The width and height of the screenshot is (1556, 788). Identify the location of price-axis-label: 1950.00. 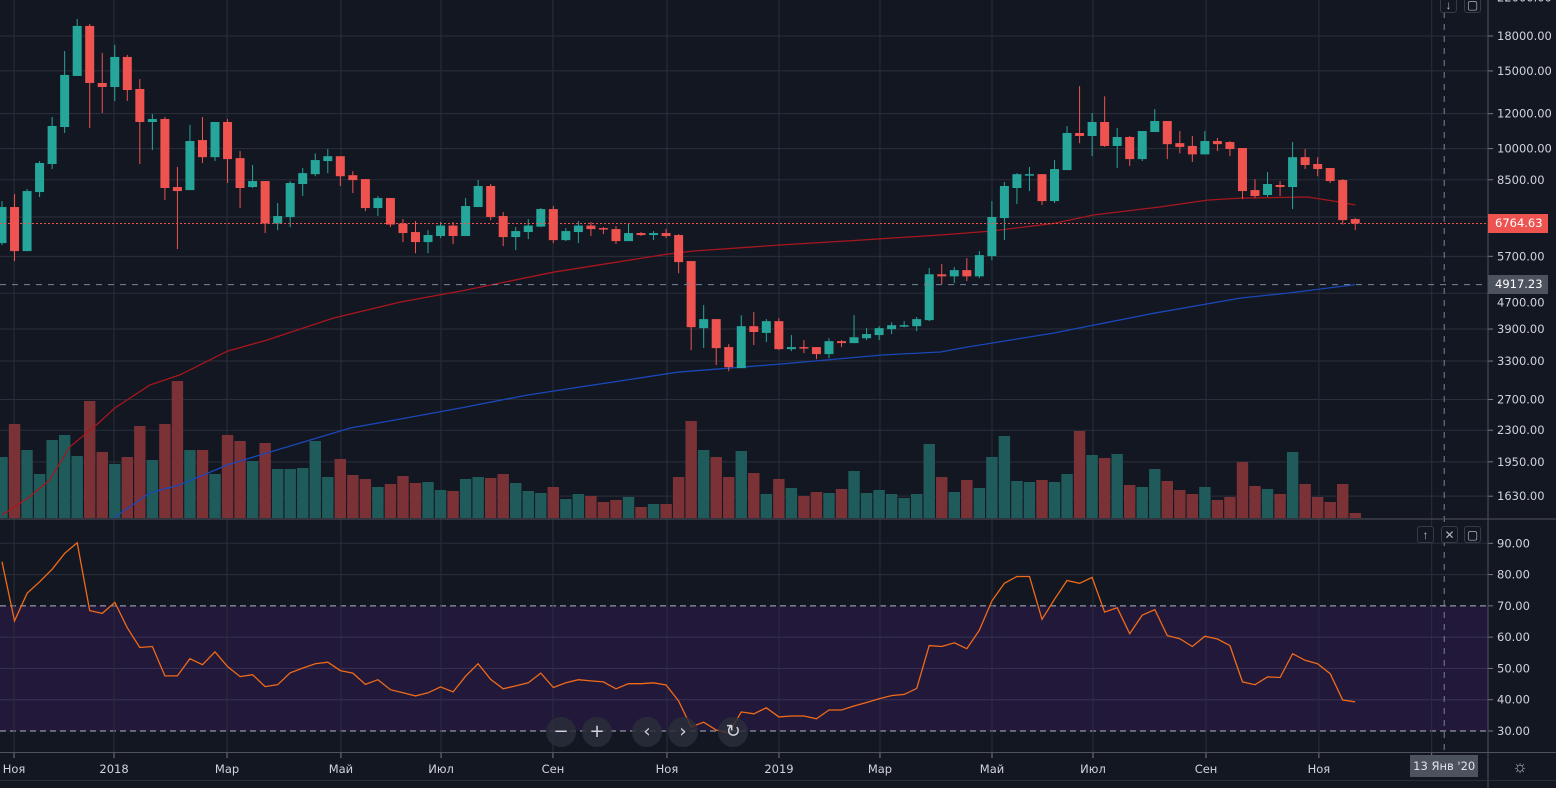
(1521, 462).